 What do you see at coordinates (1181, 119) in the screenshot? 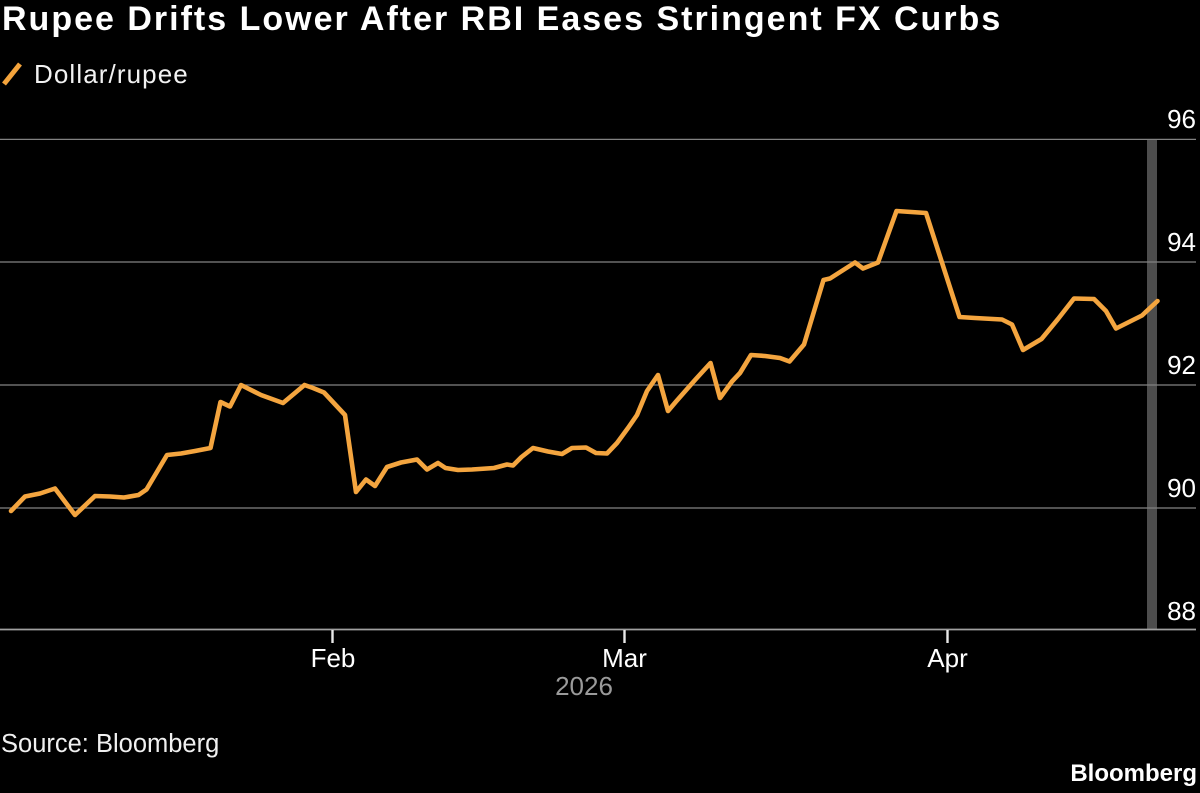
I see `svg-text: 96` at bounding box center [1181, 119].